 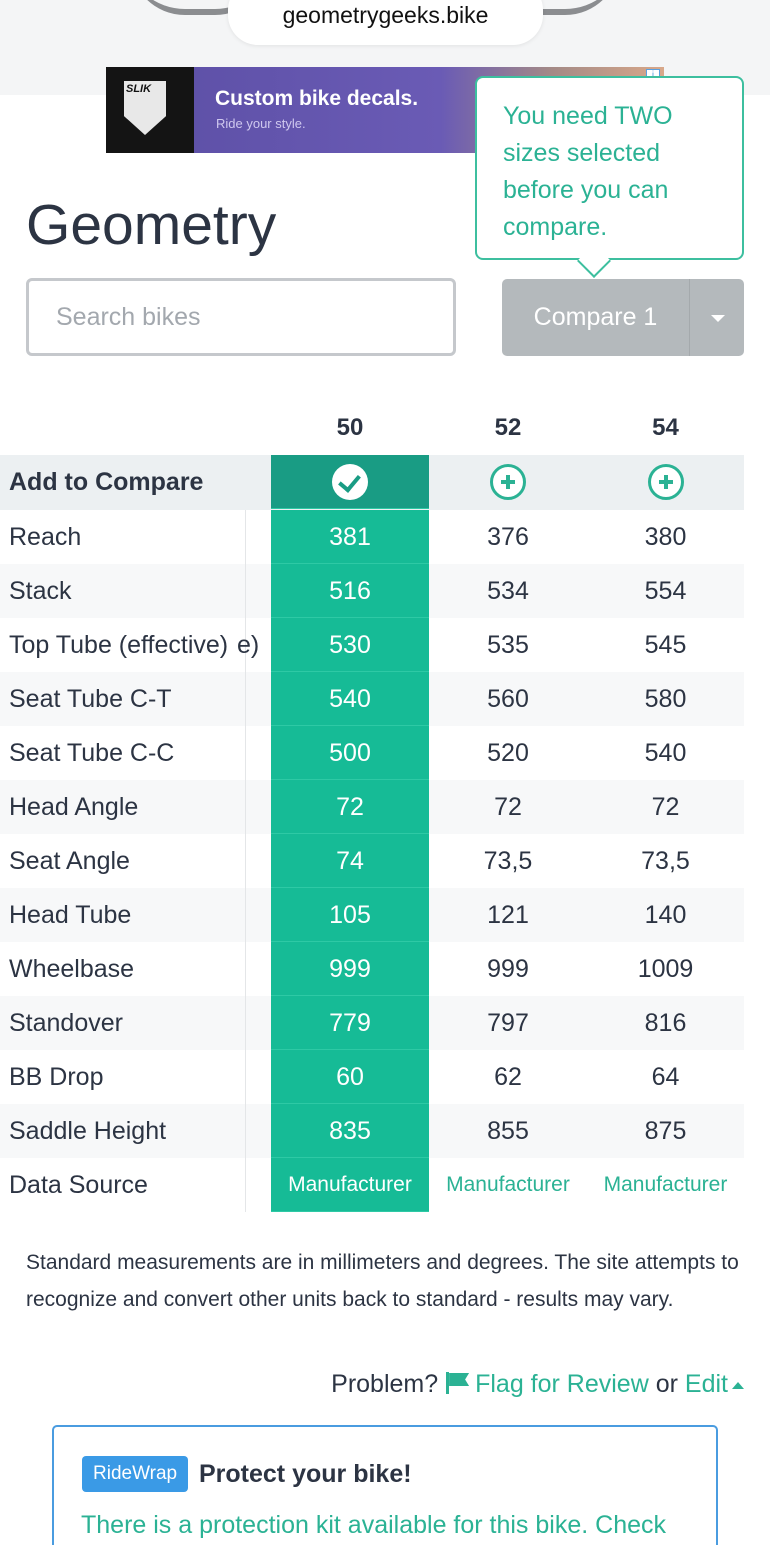 I want to click on table-cell: 816, so click(x=665, y=1023).